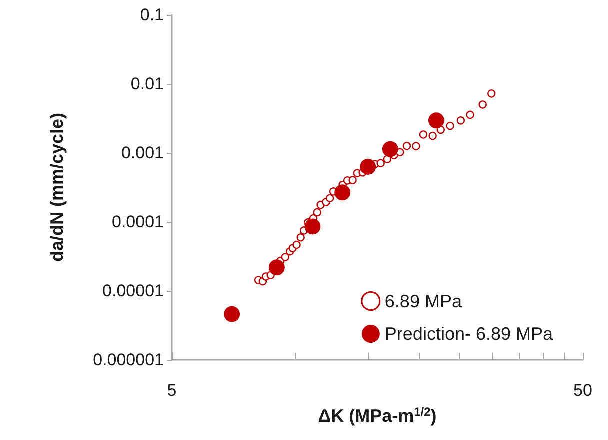 This screenshot has height=440, width=608. Describe the element at coordinates (128, 360) in the screenshot. I see `y-tick-label: 0.000001` at that location.